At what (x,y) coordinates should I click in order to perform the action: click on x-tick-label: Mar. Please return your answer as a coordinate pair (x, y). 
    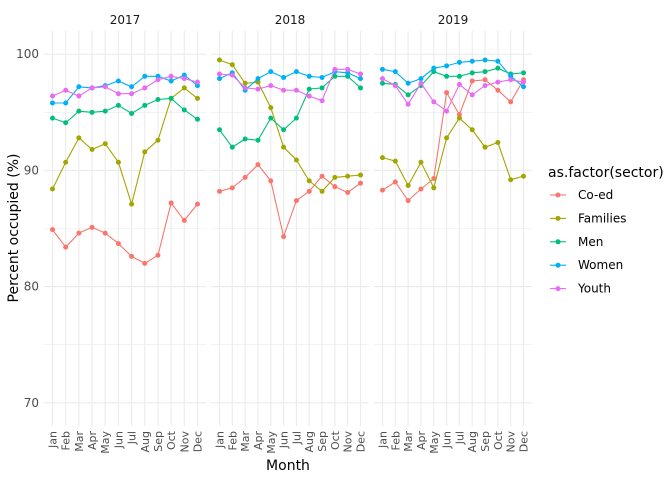
    Looking at the image, I should click on (79, 441).